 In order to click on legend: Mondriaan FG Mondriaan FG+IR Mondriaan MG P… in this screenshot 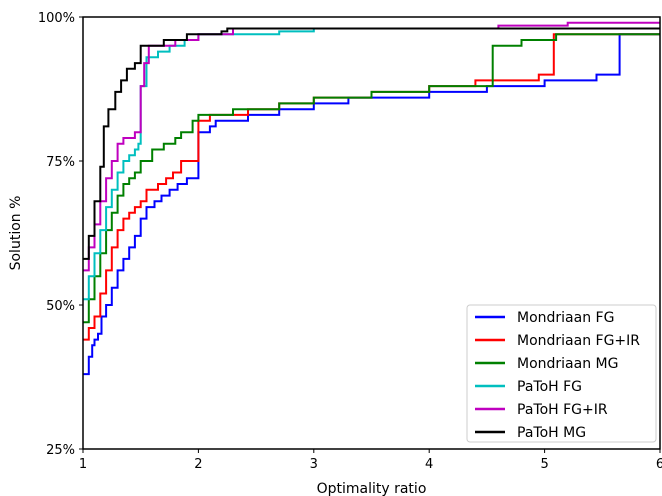, I will do `click(561, 373)`.